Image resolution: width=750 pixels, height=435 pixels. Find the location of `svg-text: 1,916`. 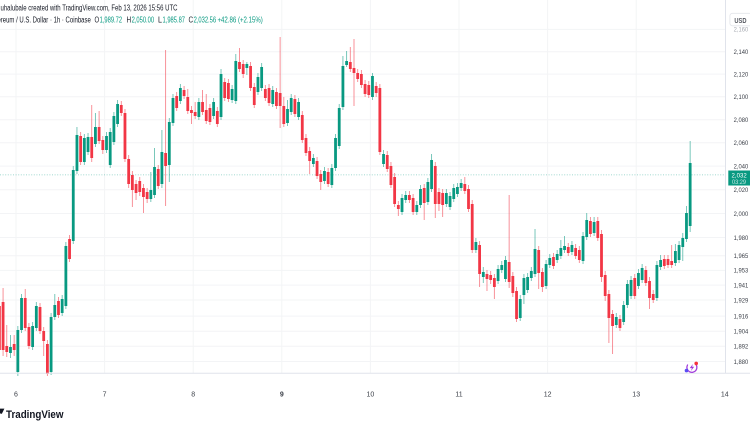

svg-text: 1,916 is located at coordinates (741, 316).